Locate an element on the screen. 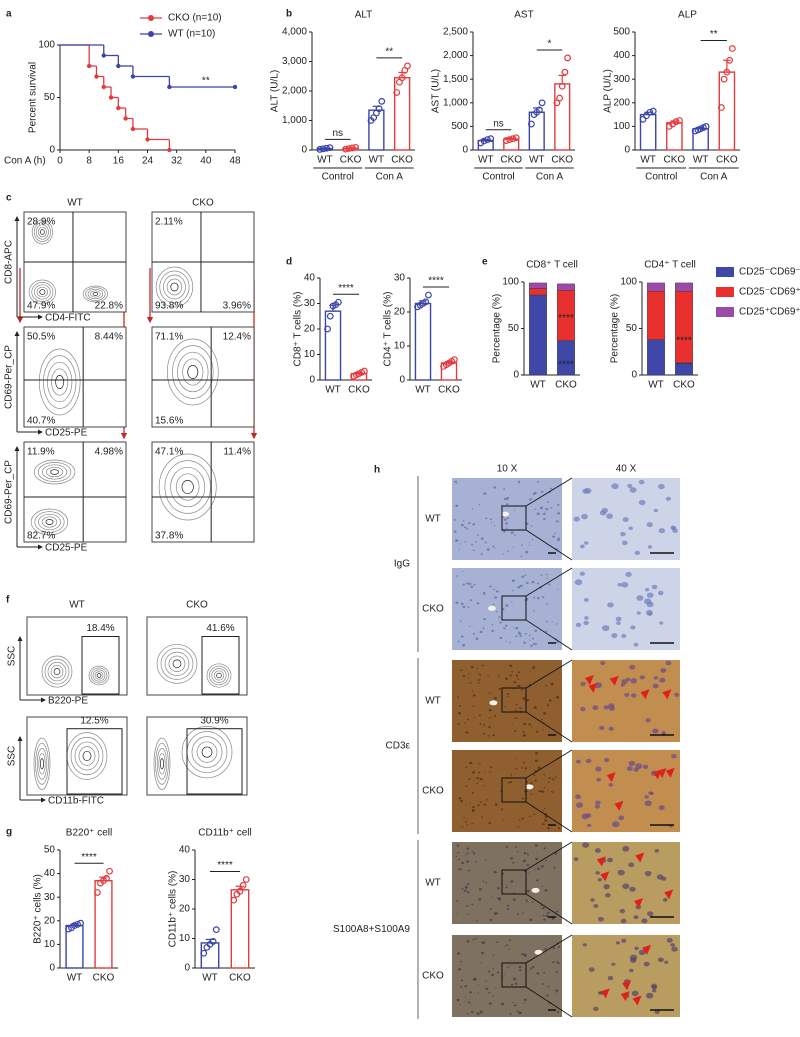  legend-label: CKO (n=10) is located at coordinates (195, 18).